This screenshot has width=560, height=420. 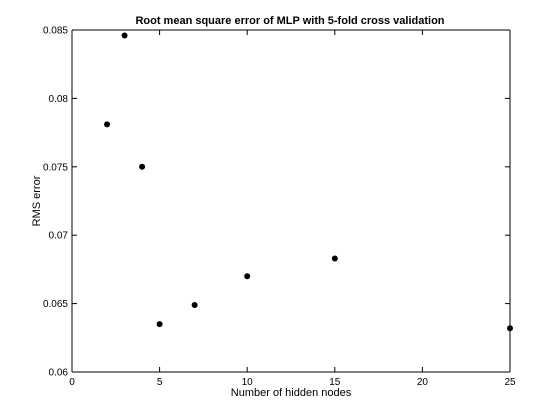 I want to click on y-tick-label: 0.08, so click(x=59, y=99).